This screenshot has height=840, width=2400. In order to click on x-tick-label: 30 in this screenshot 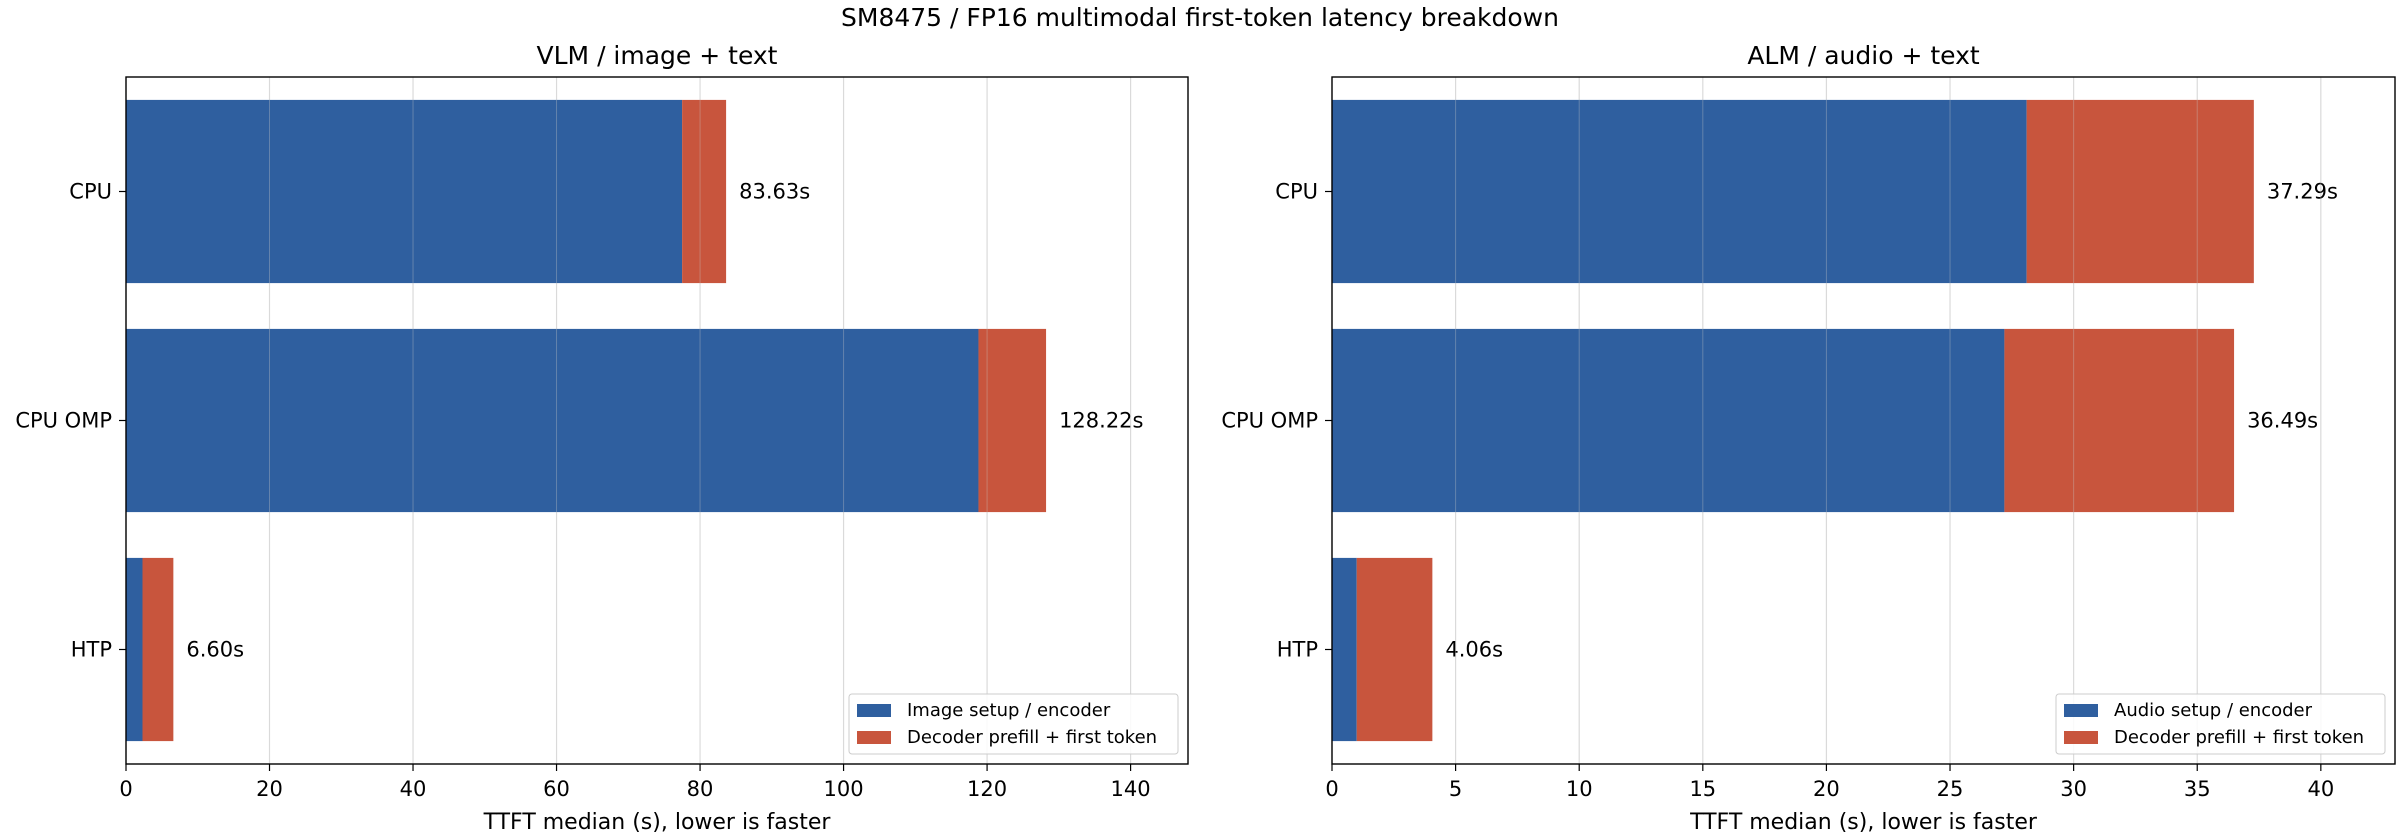, I will do `click(2073, 789)`.